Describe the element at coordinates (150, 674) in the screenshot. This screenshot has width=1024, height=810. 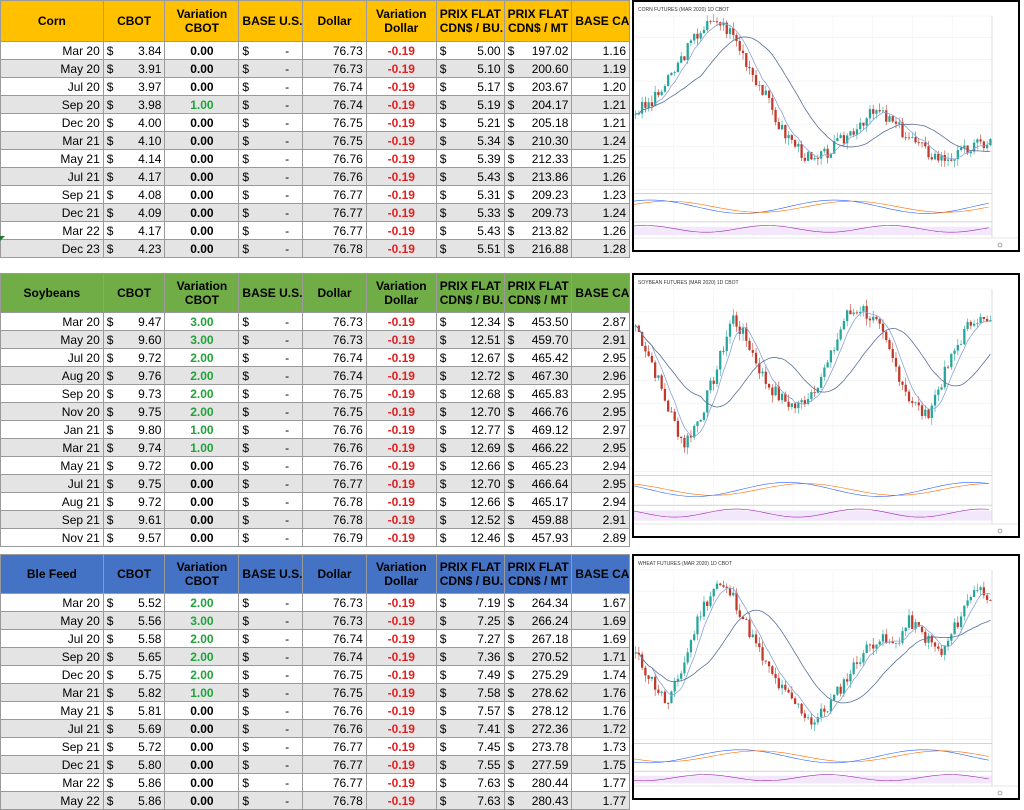
I see `cbot-price-value: 5.75` at that location.